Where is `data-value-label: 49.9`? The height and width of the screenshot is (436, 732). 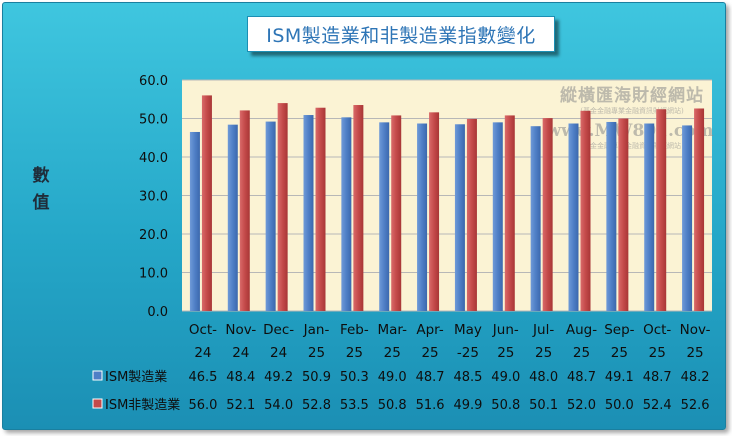
data-value-label: 49.9 is located at coordinates (467, 405).